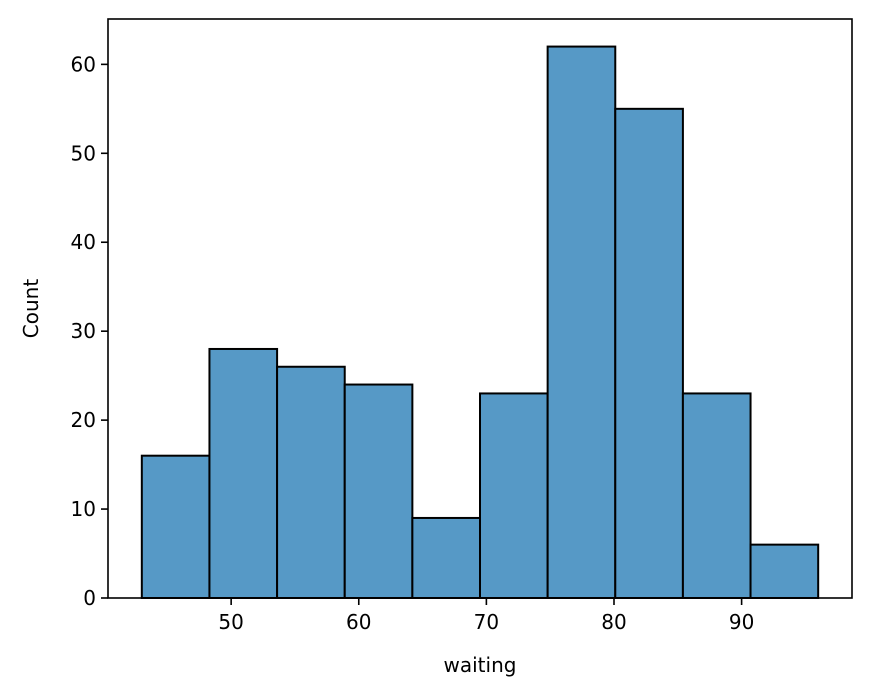 The width and height of the screenshot is (871, 699). Describe the element at coordinates (83, 64) in the screenshot. I see `y-tick-label: 60` at that location.